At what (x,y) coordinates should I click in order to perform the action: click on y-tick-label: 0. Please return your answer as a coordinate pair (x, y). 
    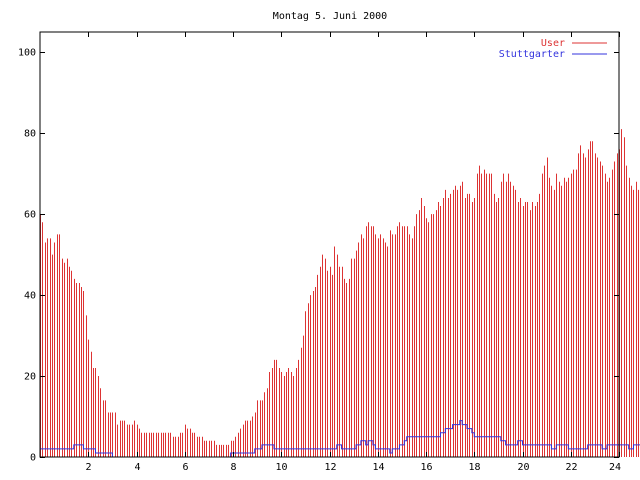
    Looking at the image, I should click on (33, 458).